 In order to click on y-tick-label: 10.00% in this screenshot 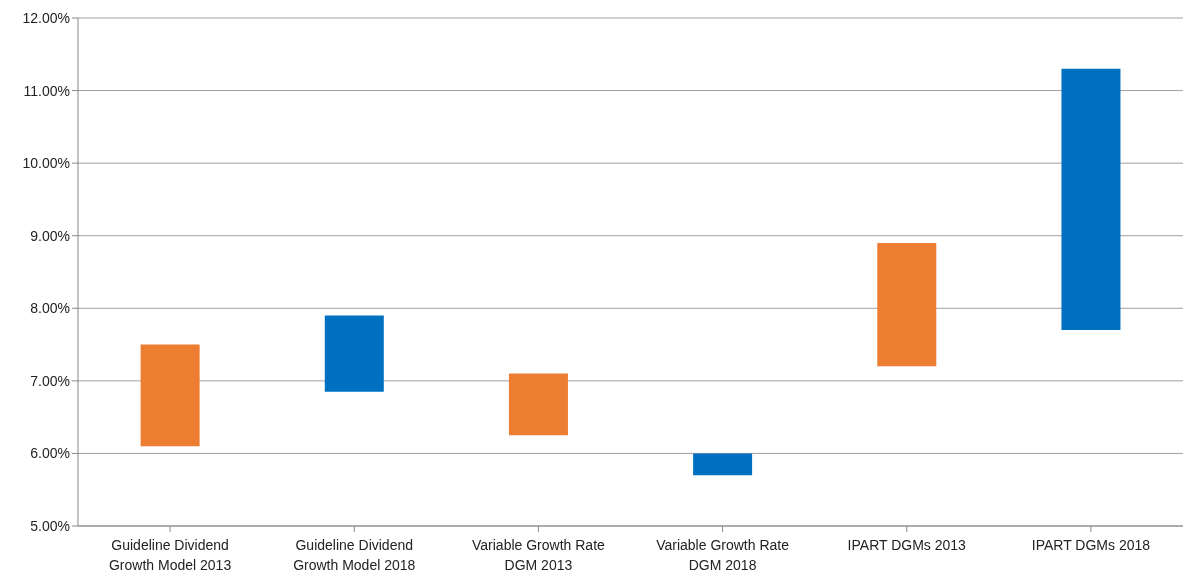, I will do `click(46, 163)`.